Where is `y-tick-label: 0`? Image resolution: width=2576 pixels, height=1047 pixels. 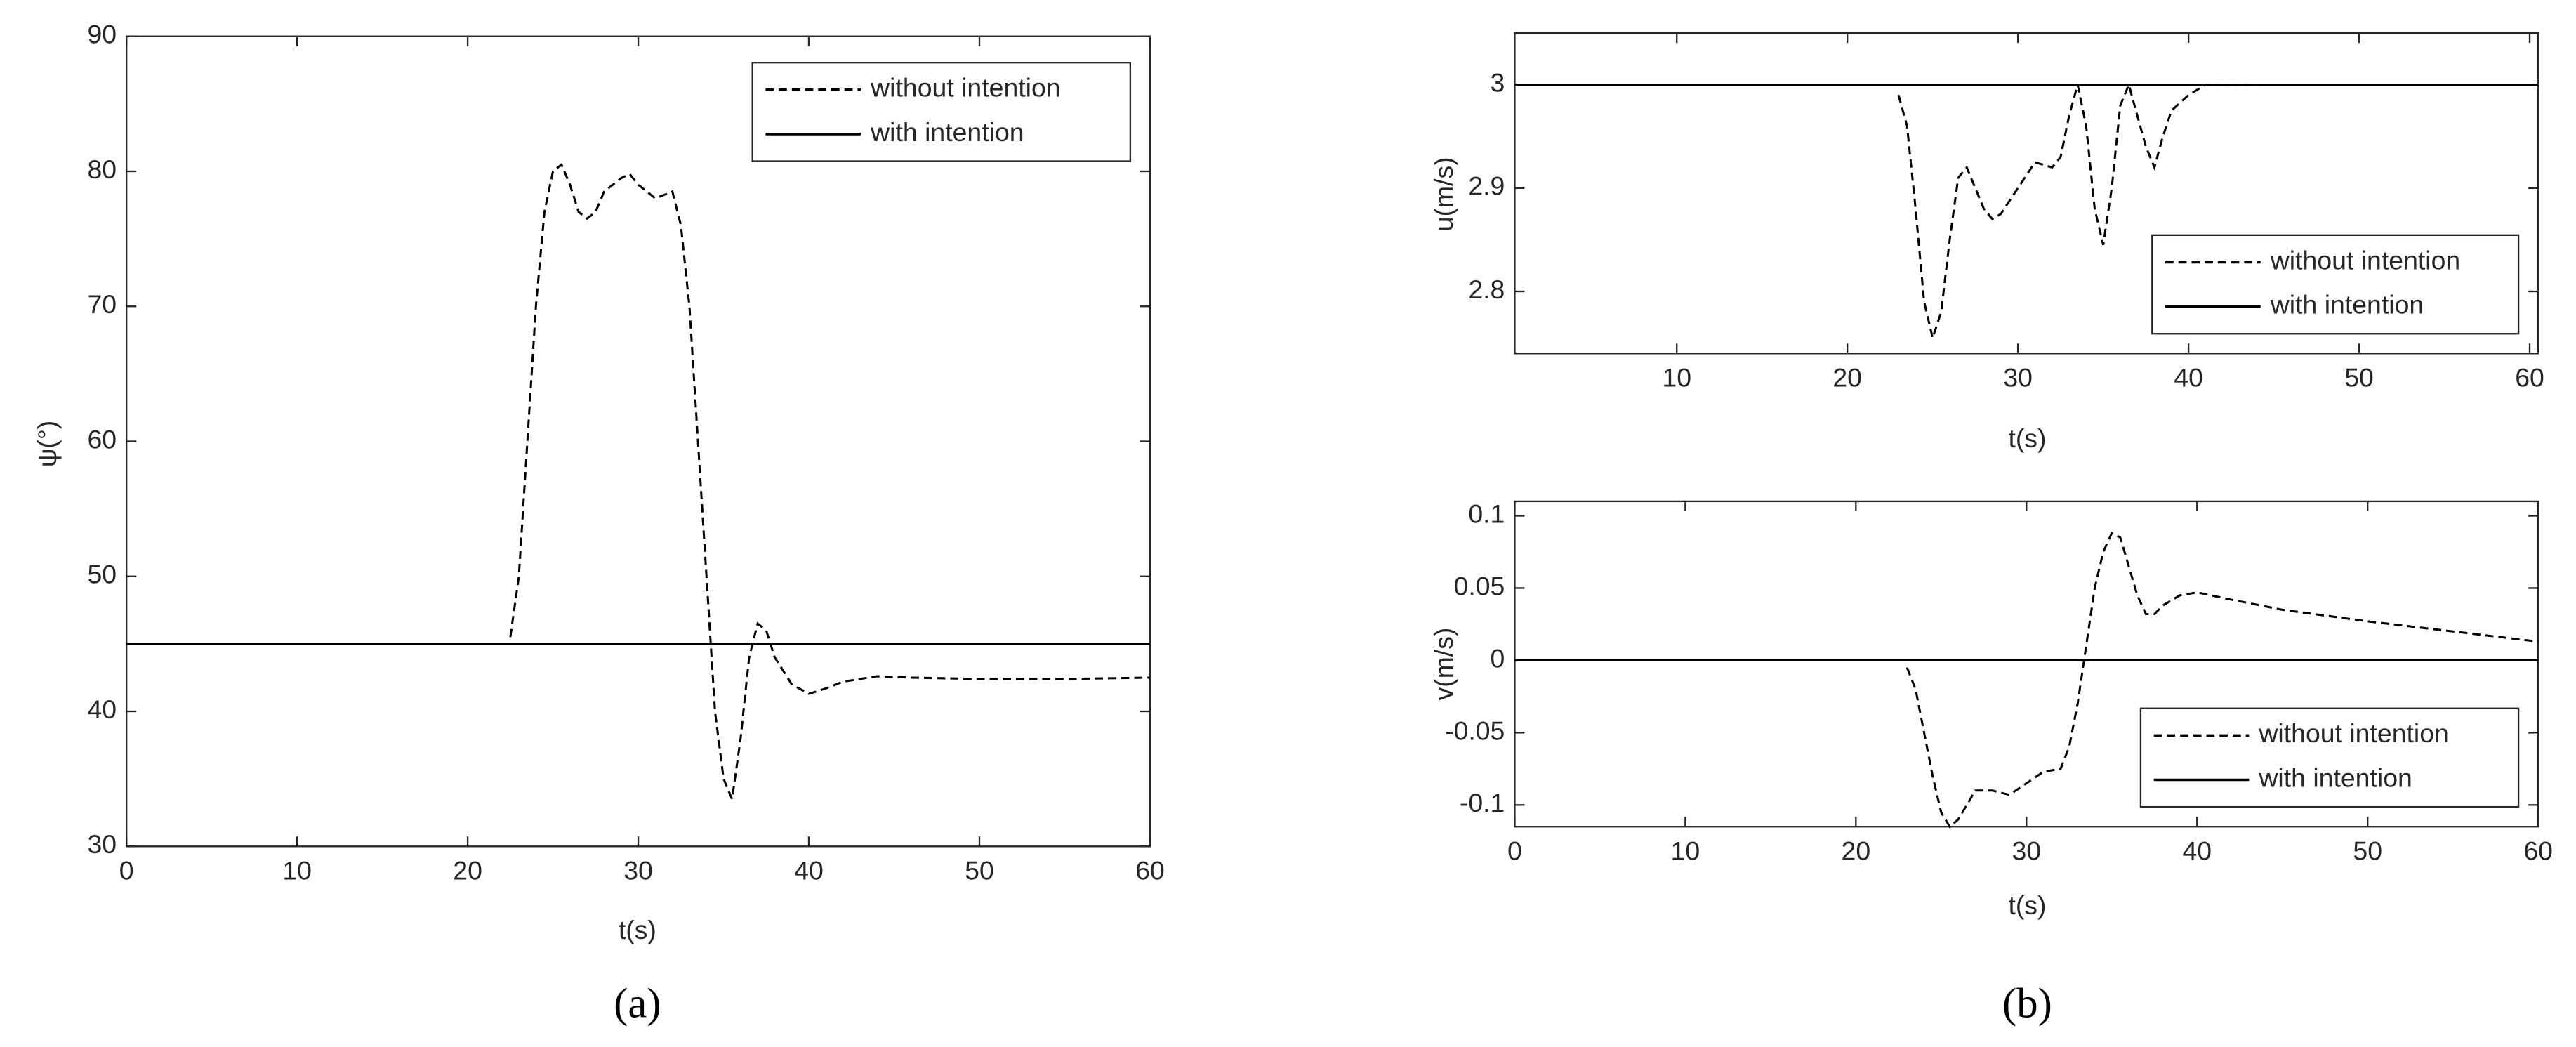
y-tick-label: 0 is located at coordinates (1498, 658).